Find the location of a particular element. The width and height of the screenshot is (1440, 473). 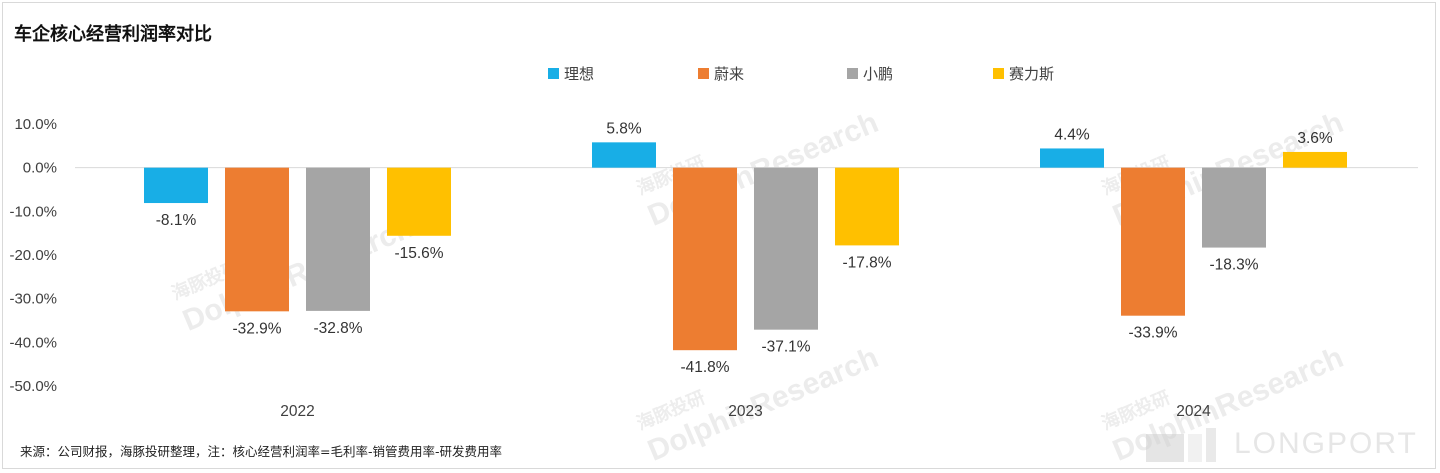

y-tick-label: 10.0% is located at coordinates (35, 124).